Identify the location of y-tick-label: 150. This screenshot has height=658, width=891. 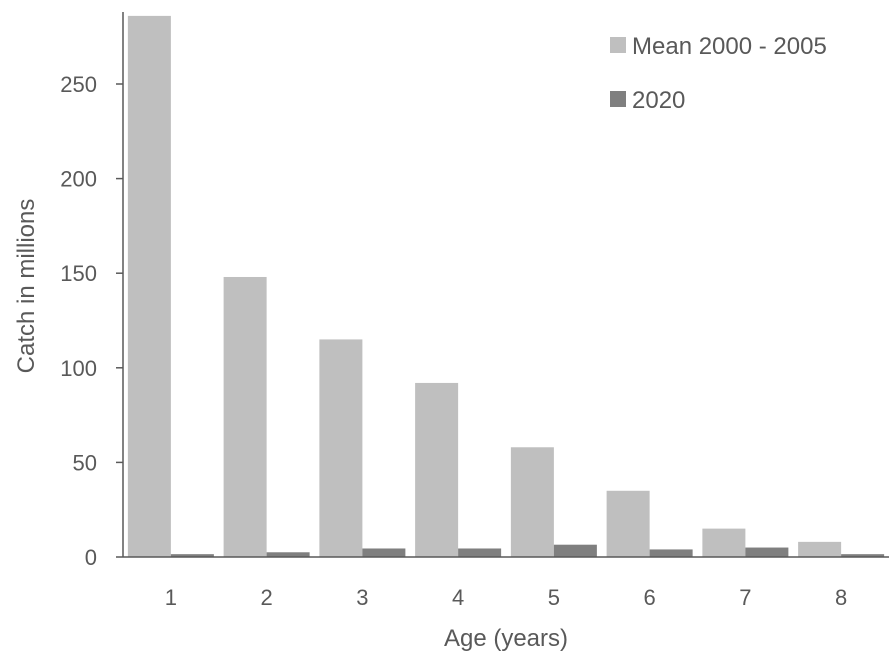
(78, 273).